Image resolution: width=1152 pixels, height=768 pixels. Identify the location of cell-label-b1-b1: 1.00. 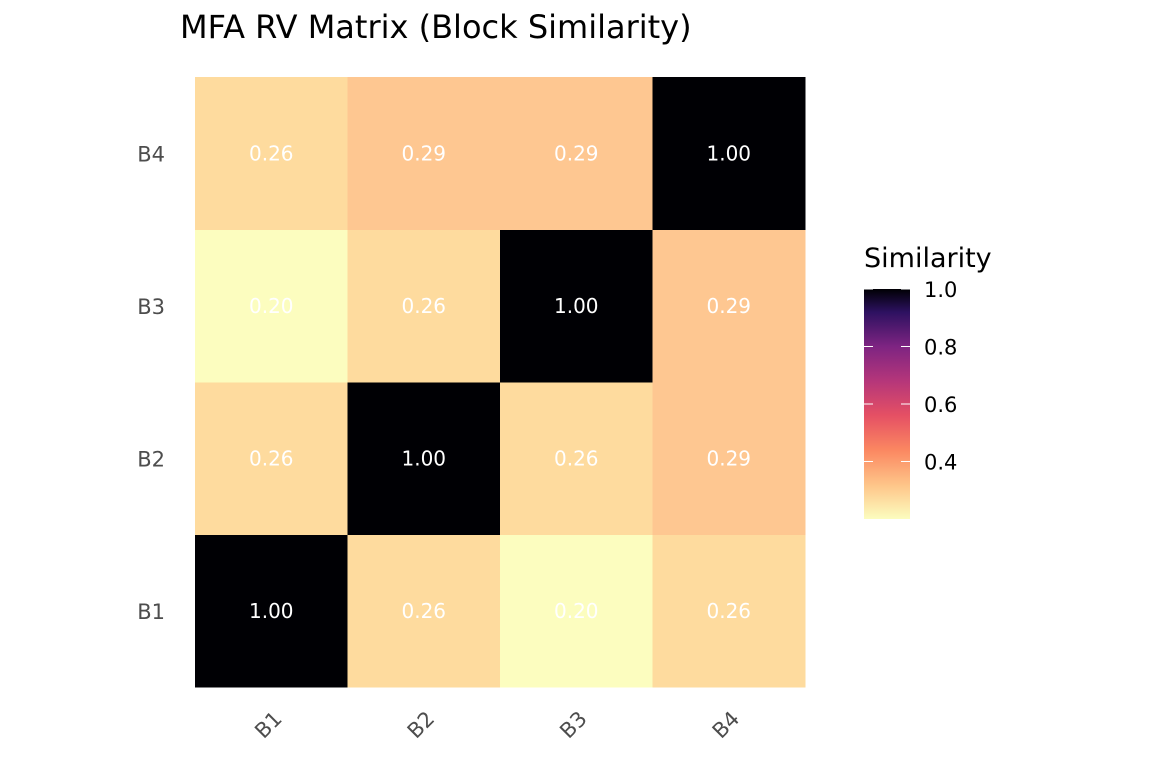
(271, 611).